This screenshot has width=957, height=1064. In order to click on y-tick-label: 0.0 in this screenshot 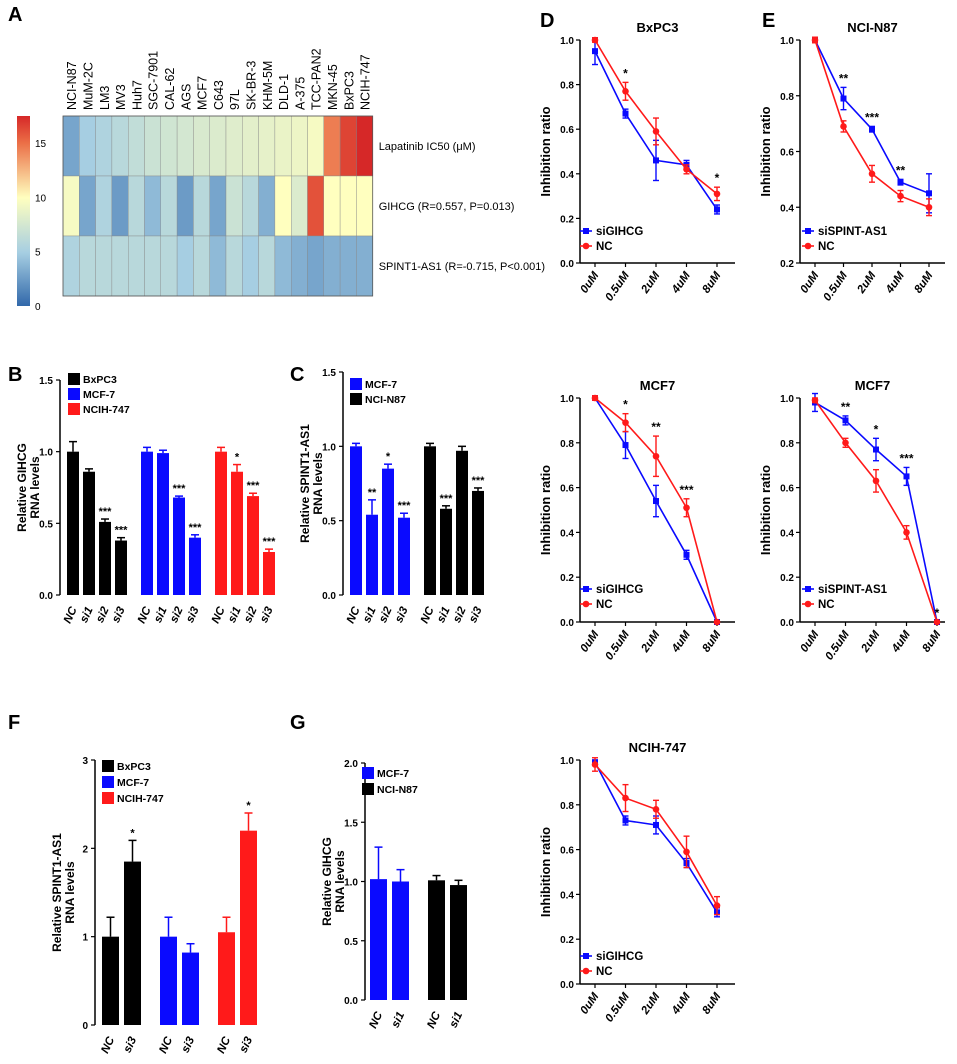, I will do `click(567, 264)`.